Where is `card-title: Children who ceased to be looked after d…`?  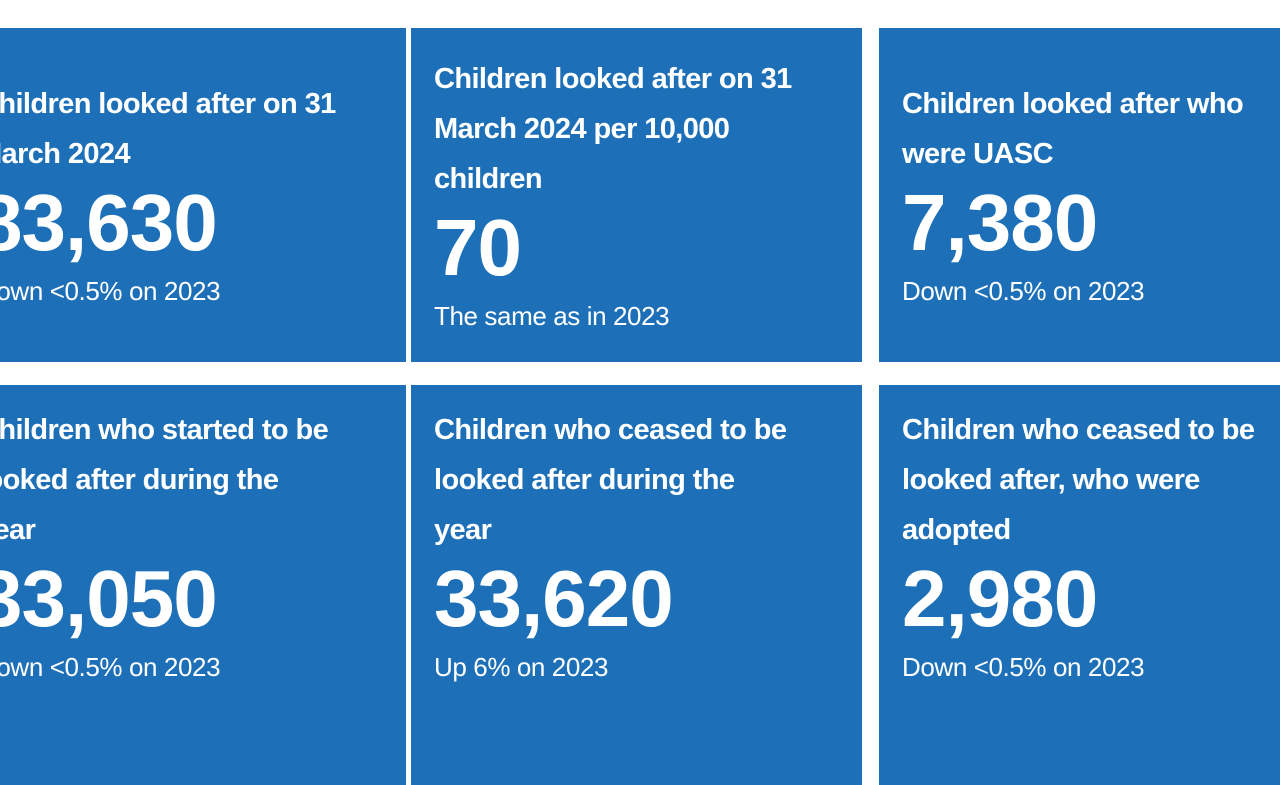
card-title: Children who ceased to be looked after d… is located at coordinates (610, 480).